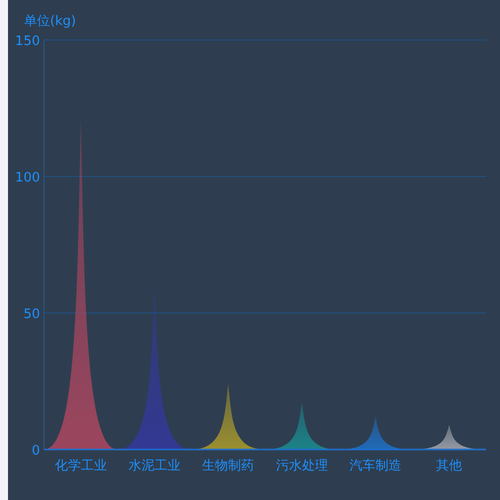  Describe the element at coordinates (27, 41) in the screenshot. I see `y-tick-label: 150` at that location.